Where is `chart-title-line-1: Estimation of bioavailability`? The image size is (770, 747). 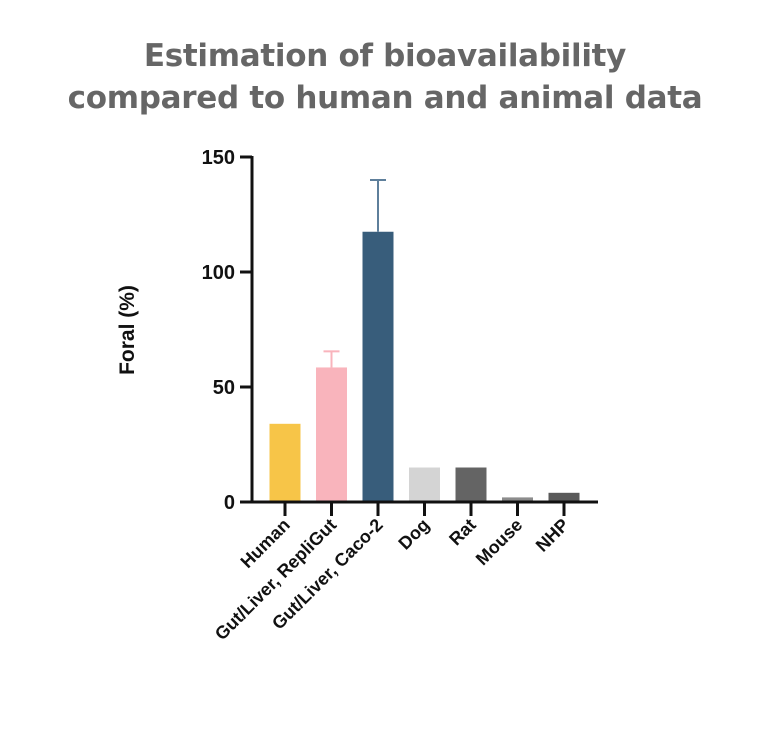 chart-title-line-1: Estimation of bioavailability is located at coordinates (385, 56).